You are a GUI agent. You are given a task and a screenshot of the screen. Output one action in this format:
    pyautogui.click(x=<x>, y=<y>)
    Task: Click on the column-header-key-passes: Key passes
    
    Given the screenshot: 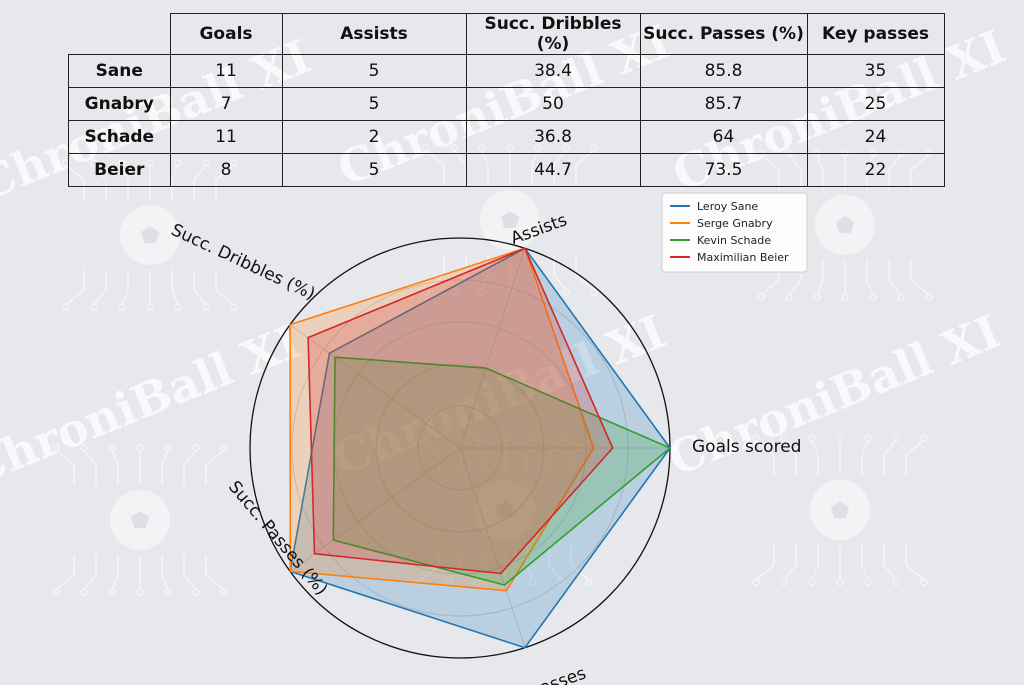 What is the action you would take?
    pyautogui.click(x=875, y=34)
    